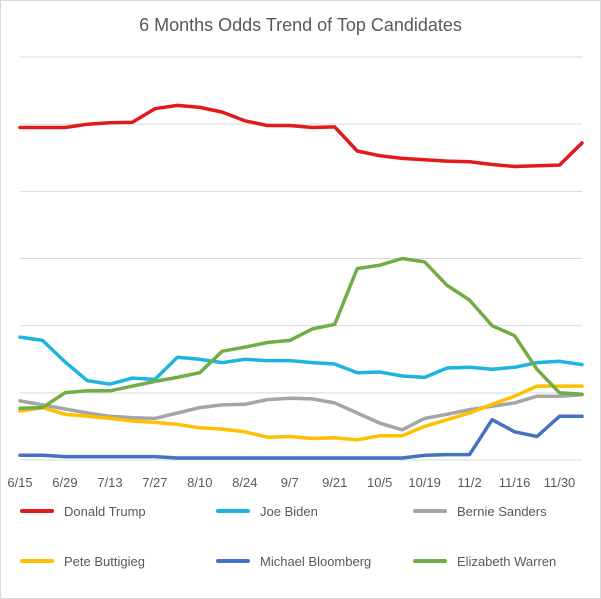 This screenshot has width=601, height=599. I want to click on legend-item: Pete Buttigieg, so click(82, 561).